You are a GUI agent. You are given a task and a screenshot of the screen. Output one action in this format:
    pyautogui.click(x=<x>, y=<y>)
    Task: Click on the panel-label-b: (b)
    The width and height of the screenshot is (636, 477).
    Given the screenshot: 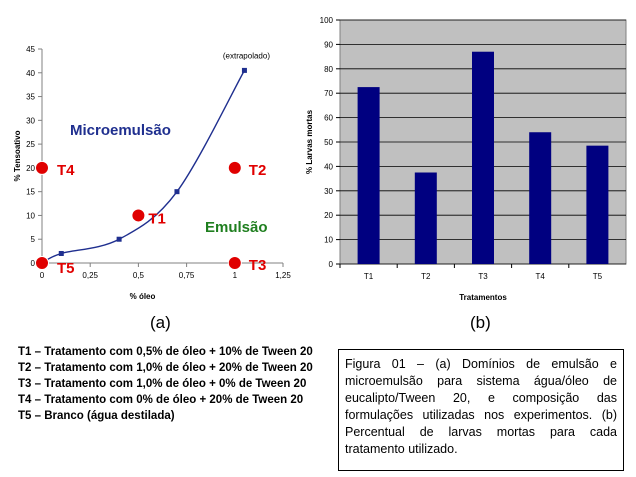 What is the action you would take?
    pyautogui.click(x=480, y=322)
    